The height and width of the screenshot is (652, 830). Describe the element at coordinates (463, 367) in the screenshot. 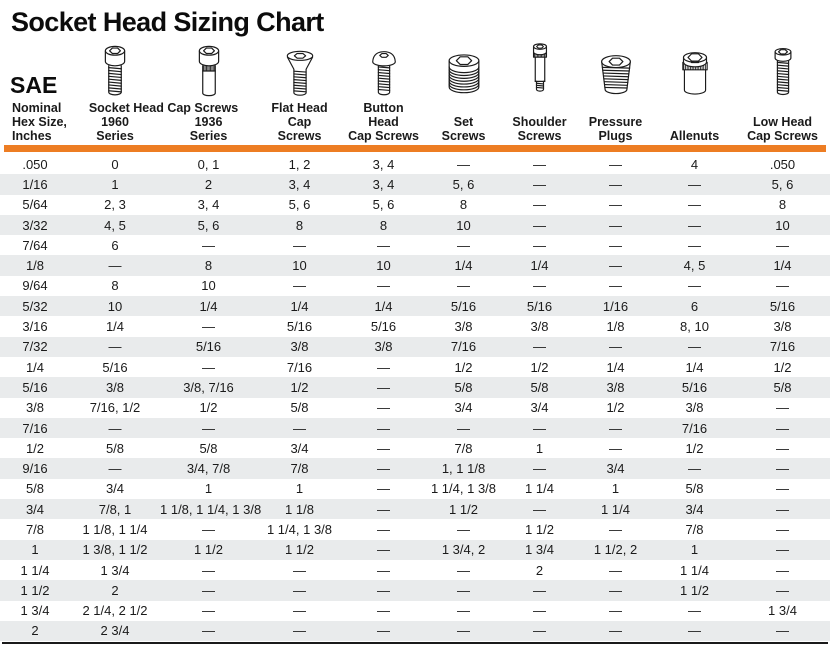

I see `size-cell: 1/2` at that location.